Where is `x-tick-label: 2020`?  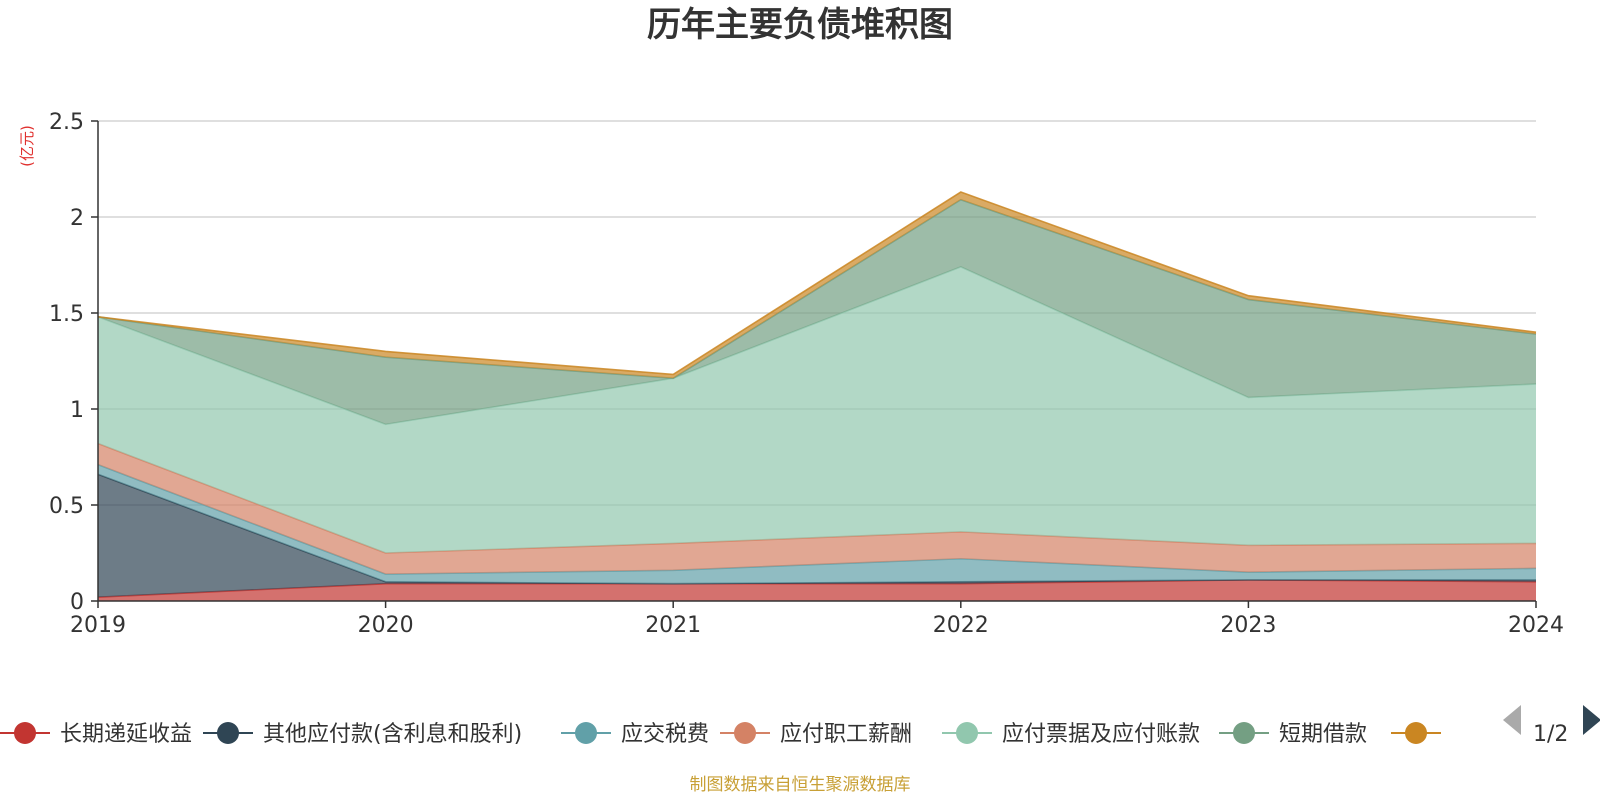
x-tick-label: 2020 is located at coordinates (386, 625).